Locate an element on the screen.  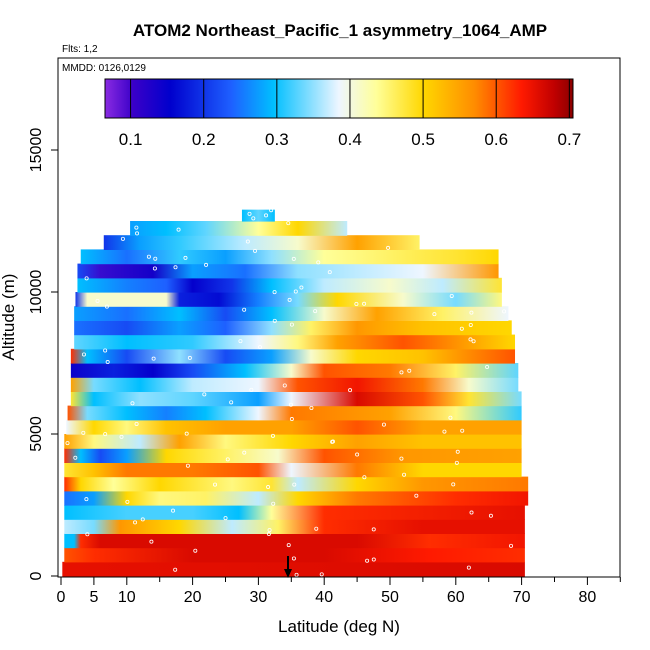
colorbar-tick-label: 0.3 is located at coordinates (277, 139).